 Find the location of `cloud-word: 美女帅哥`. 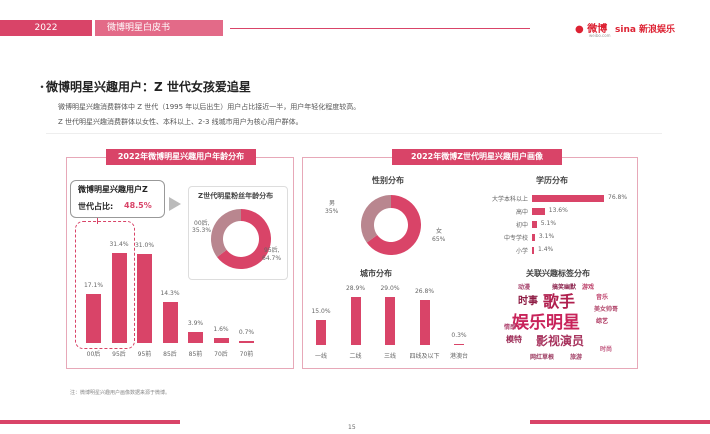

cloud-word: 美女帅哥 is located at coordinates (606, 309).